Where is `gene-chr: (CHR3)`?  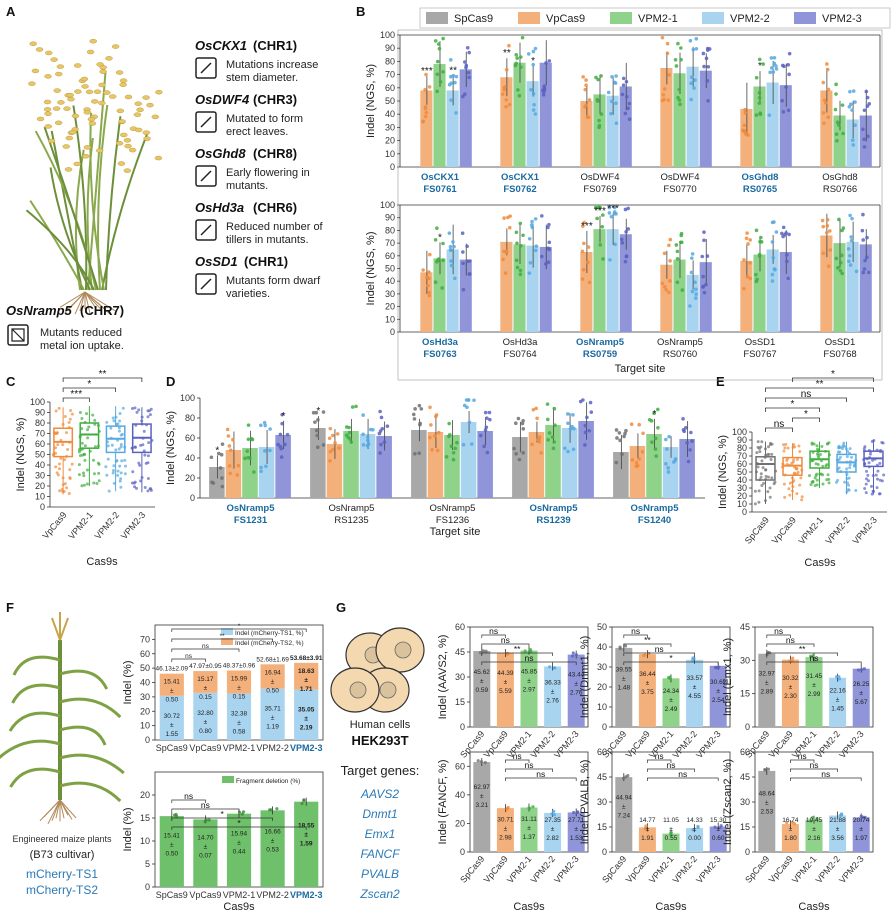
gene-chr: (CHR3) is located at coordinates (275, 99).